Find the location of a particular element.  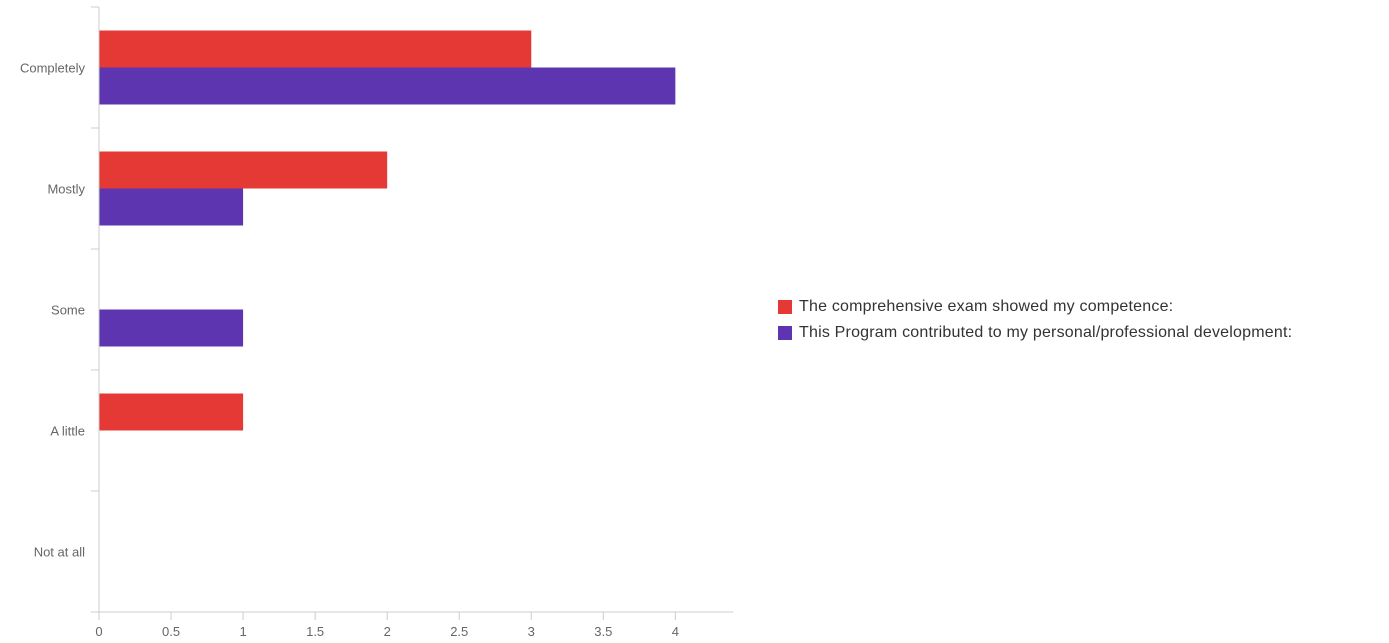

legend-swatch-exam is located at coordinates (785, 307).